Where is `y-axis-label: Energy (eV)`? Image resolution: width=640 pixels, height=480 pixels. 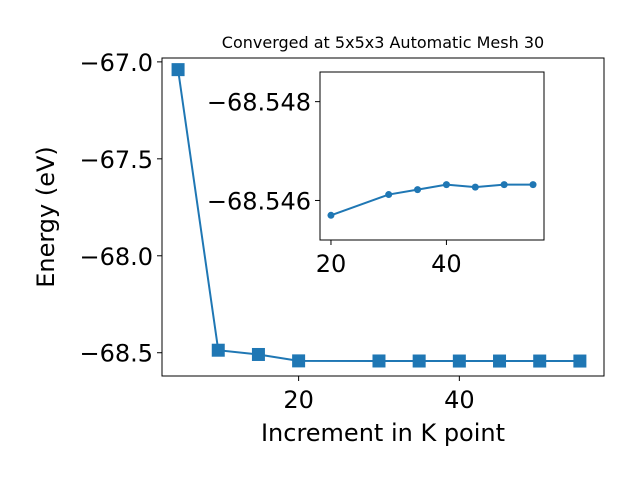
y-axis-label: Energy (eV) is located at coordinates (46, 217).